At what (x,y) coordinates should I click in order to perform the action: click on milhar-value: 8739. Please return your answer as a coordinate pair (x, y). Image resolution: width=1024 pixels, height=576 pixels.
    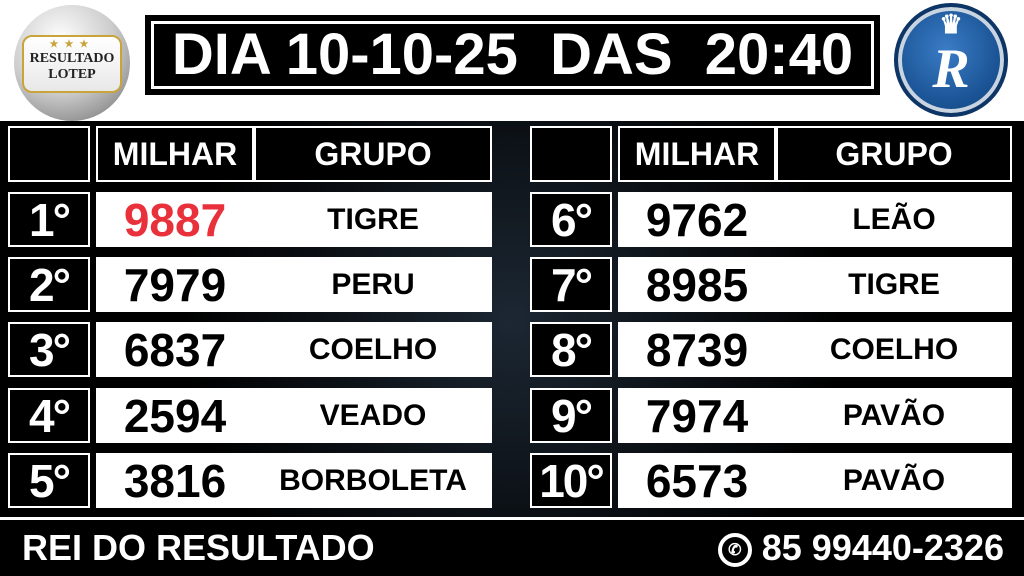
    Looking at the image, I should click on (697, 349).